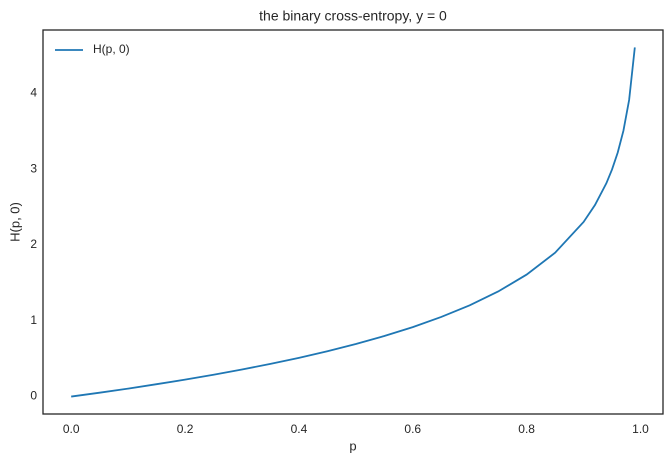 The width and height of the screenshot is (672, 463). Describe the element at coordinates (33, 244) in the screenshot. I see `y-tick-label: 2` at that location.